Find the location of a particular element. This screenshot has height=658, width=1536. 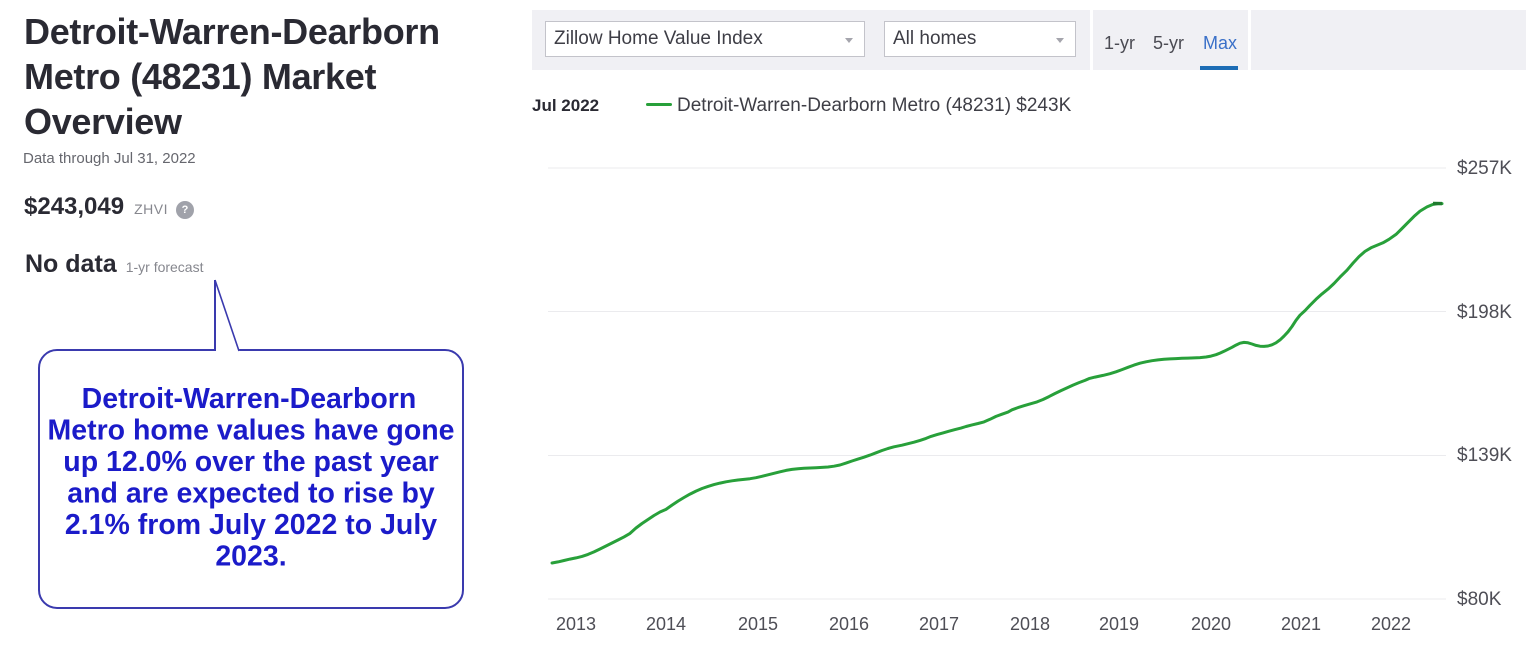

svg-text: up 12.0% over the past year is located at coordinates (250, 462).